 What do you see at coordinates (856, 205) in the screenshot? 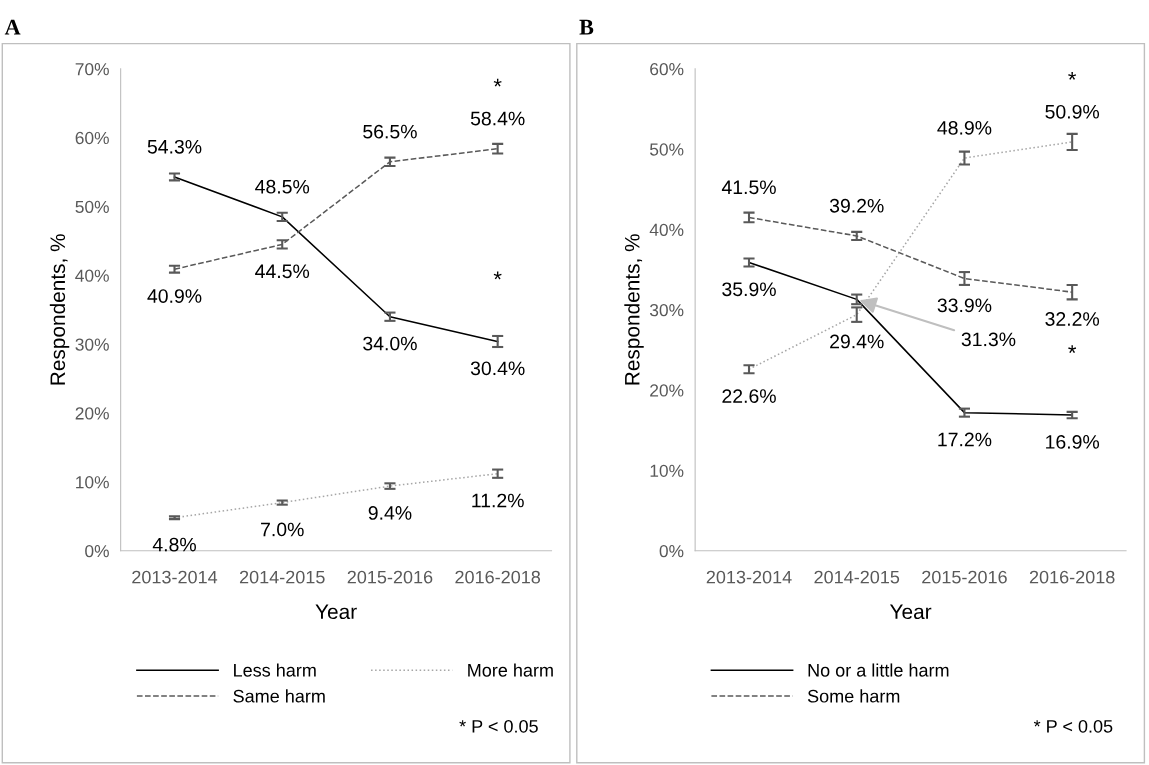
I see `data-label: 39.2%` at bounding box center [856, 205].